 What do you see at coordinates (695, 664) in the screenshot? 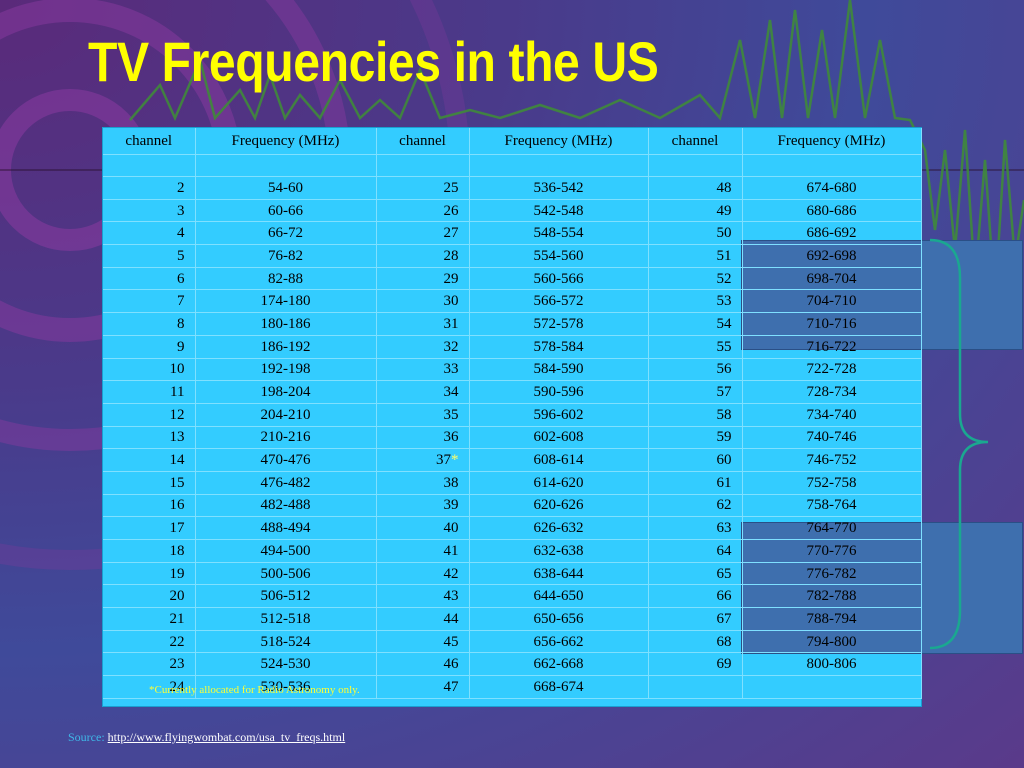
I see `channel-cell: 69` at bounding box center [695, 664].